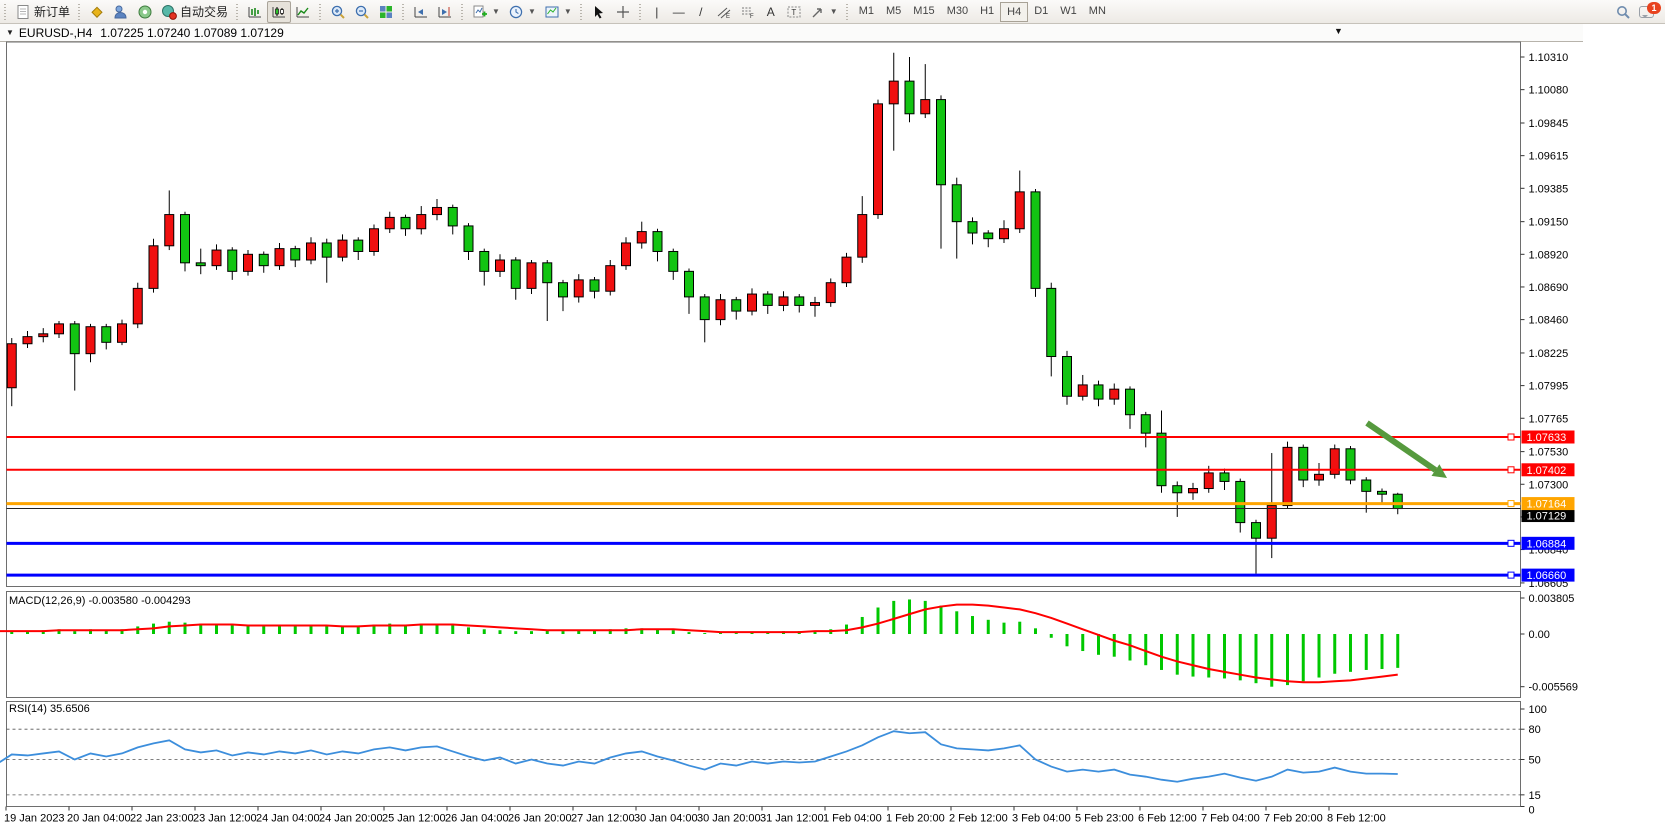 Image resolution: width=1665 pixels, height=835 pixels. I want to click on chart-shift-button, so click(445, 12).